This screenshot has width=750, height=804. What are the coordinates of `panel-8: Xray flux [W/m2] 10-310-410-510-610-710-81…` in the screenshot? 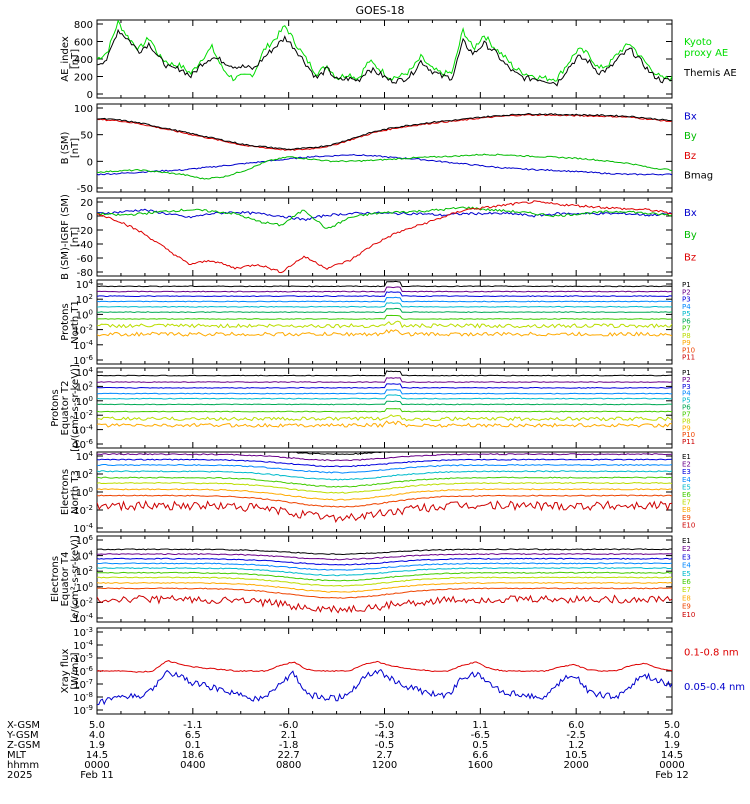 It's located at (402, 671).